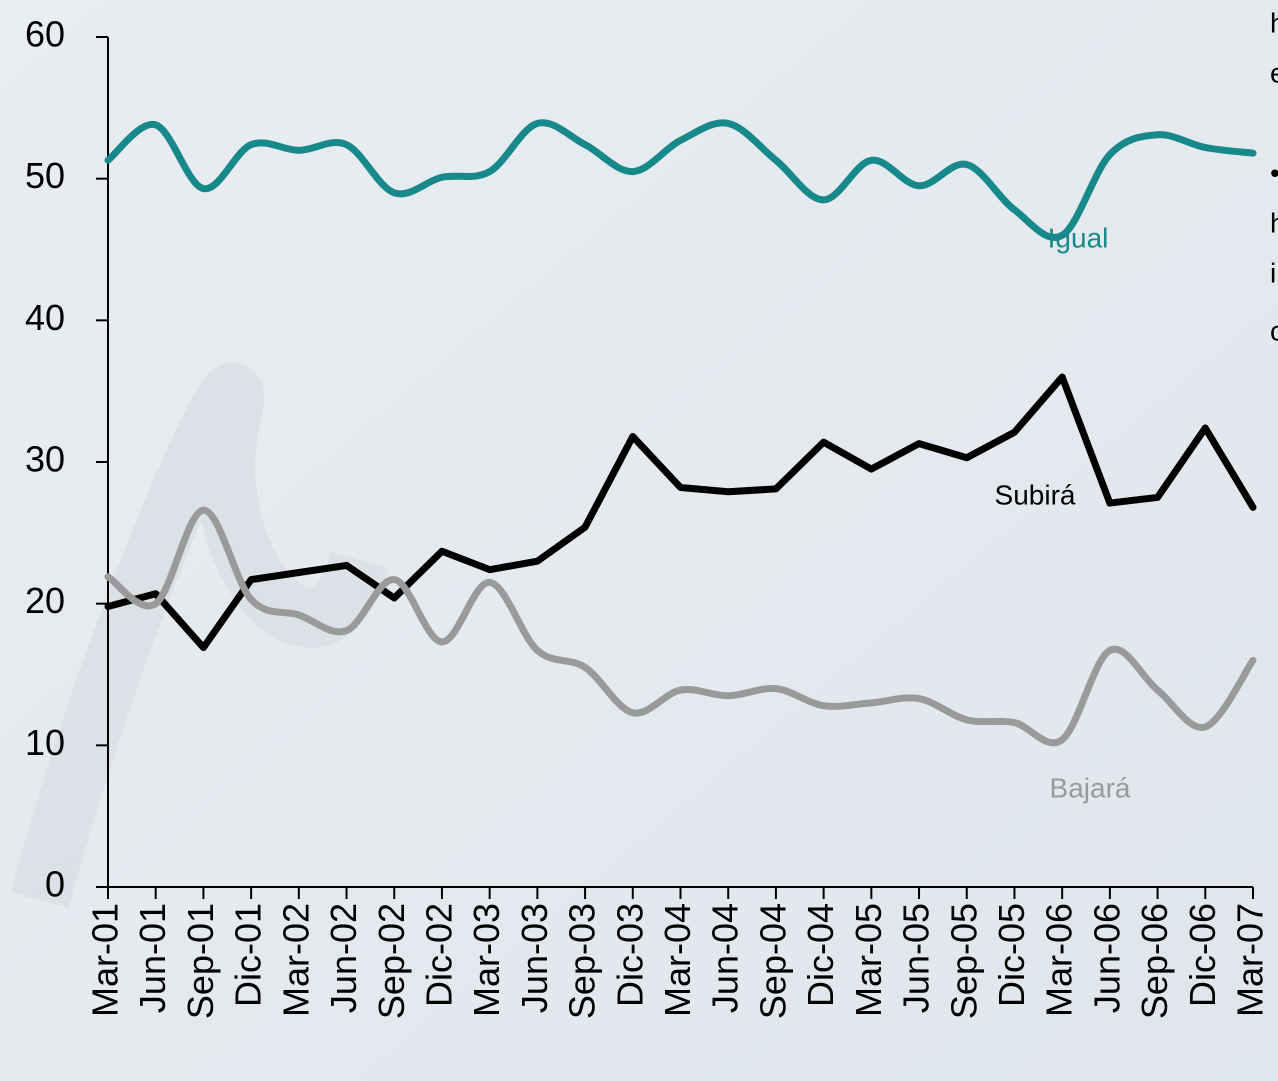  Describe the element at coordinates (1090, 787) in the screenshot. I see `series-label: Bajará` at that location.